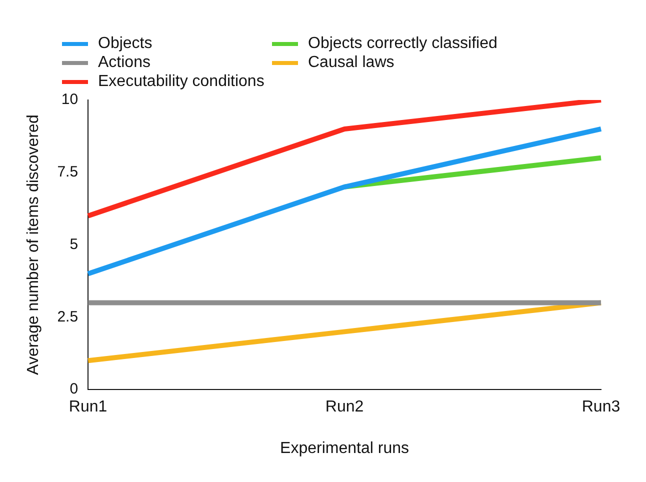 The height and width of the screenshot is (482, 646). Describe the element at coordinates (181, 81) in the screenshot. I see `legend-label: Executability conditions` at that location.